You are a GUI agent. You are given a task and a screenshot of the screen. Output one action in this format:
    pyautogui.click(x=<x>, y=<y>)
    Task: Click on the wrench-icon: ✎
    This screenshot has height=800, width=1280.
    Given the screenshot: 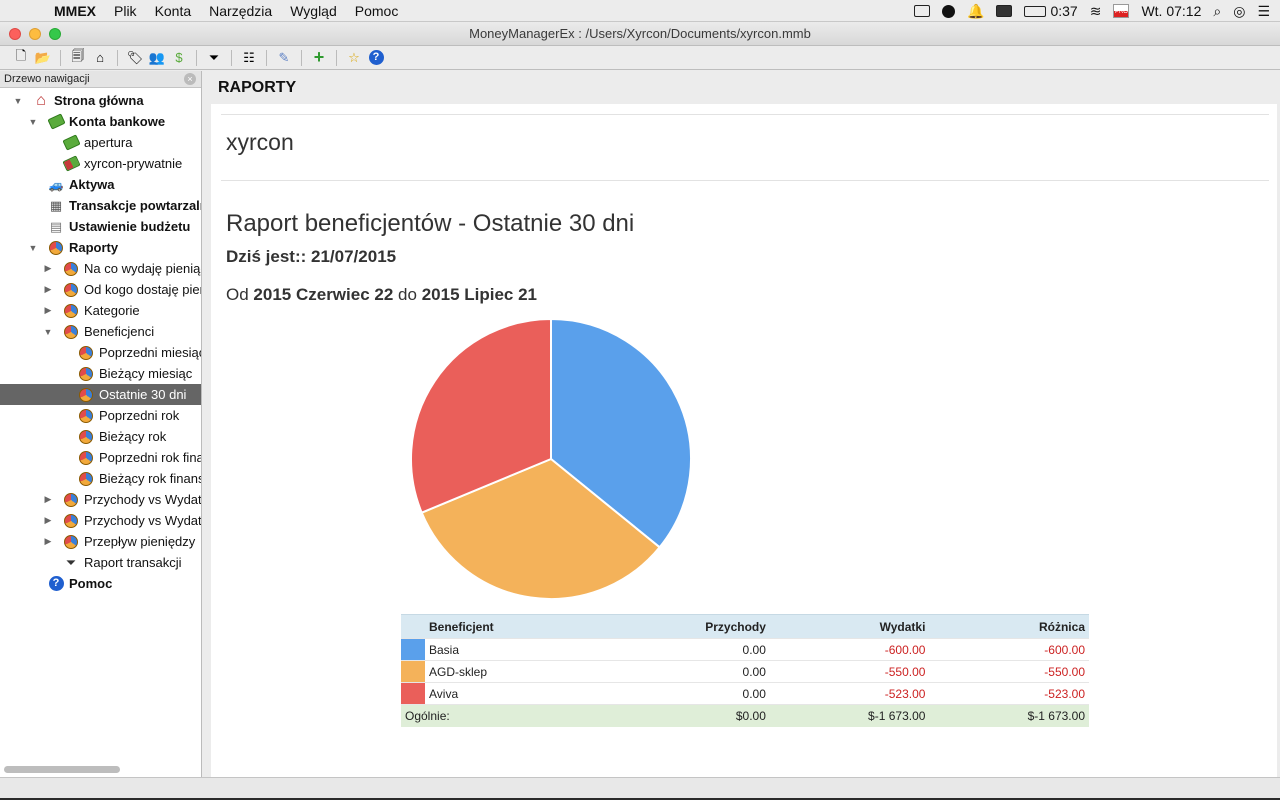 What is the action you would take?
    pyautogui.click(x=284, y=57)
    